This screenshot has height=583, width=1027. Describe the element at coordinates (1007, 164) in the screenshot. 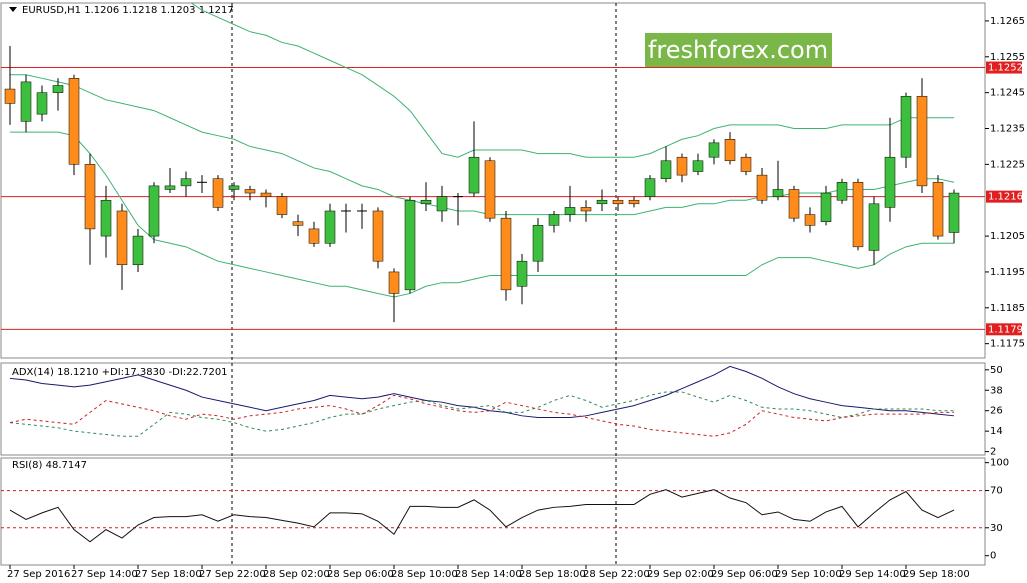

I see `y-tick-label: 1.1225` at that location.